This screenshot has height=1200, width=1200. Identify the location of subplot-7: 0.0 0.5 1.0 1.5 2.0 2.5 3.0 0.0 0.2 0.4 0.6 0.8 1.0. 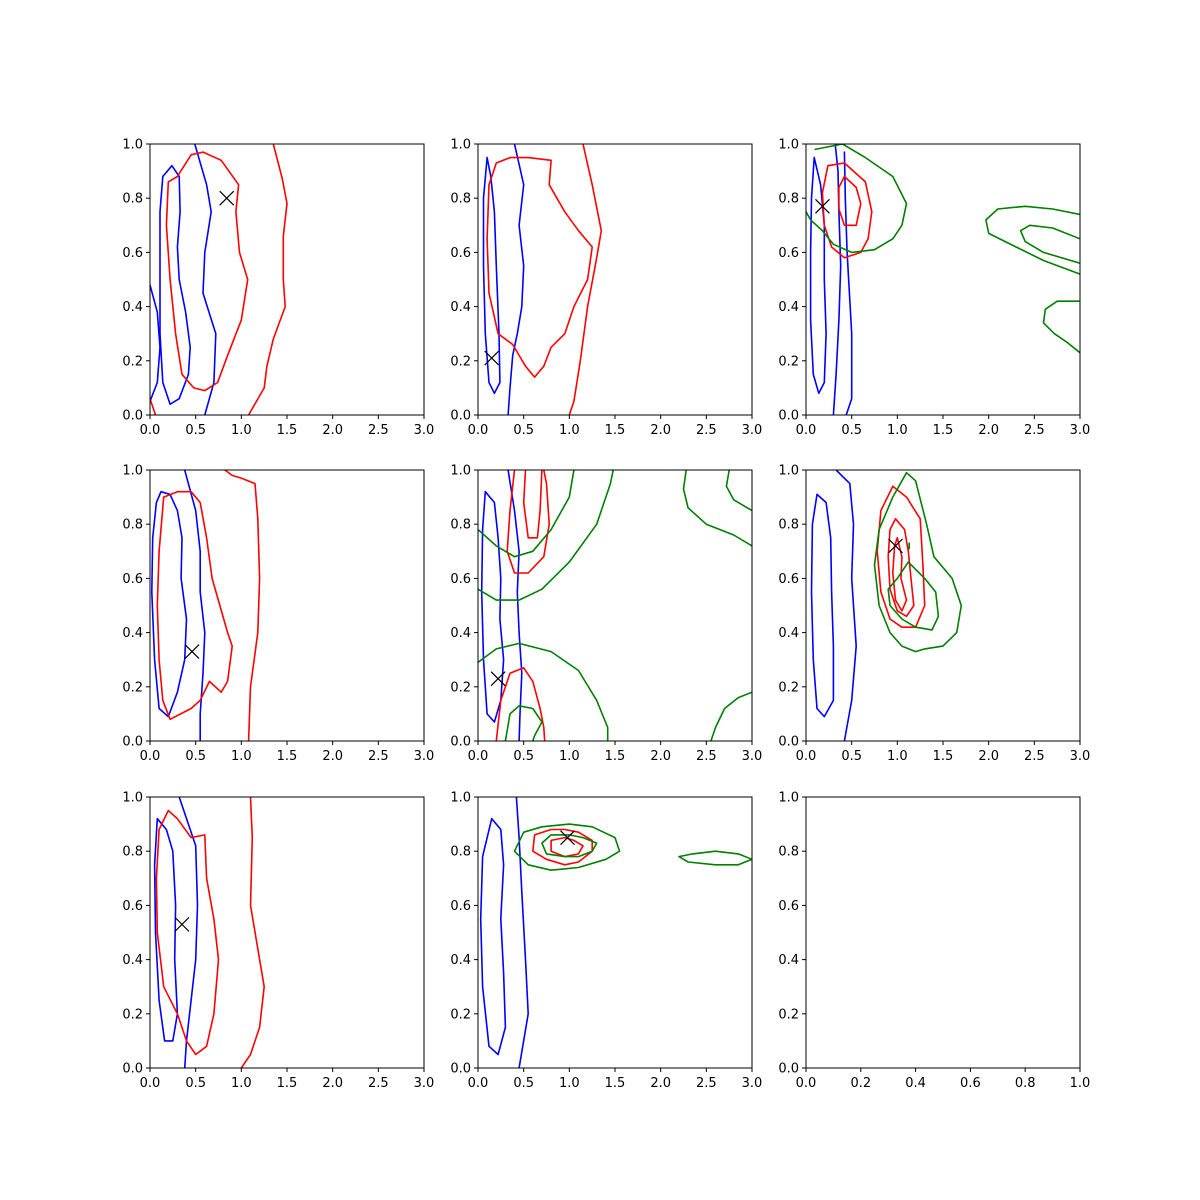
(278, 941).